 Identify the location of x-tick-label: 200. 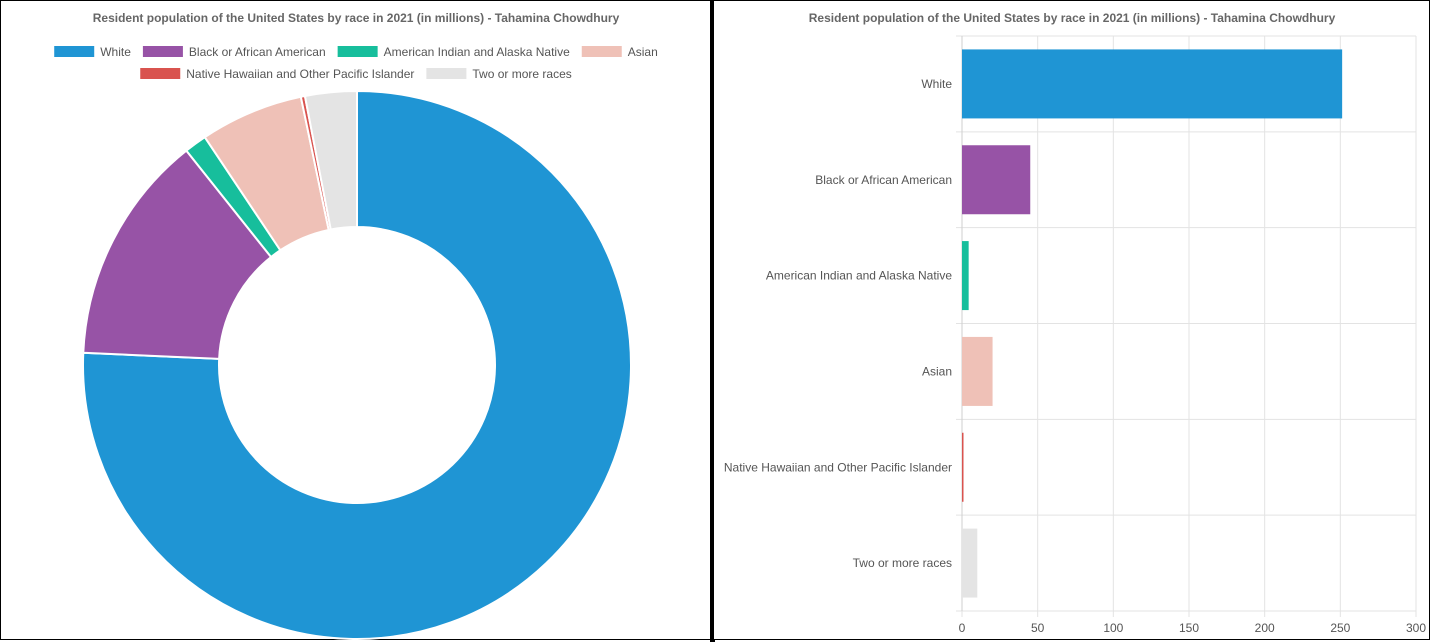
(1265, 628).